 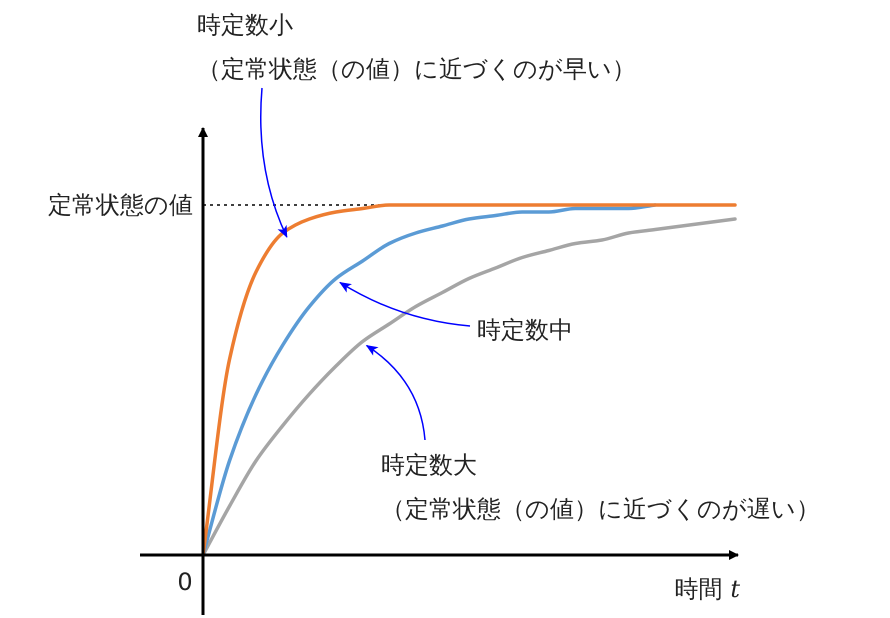 I want to click on annotation: 時定数大, so click(x=429, y=465).